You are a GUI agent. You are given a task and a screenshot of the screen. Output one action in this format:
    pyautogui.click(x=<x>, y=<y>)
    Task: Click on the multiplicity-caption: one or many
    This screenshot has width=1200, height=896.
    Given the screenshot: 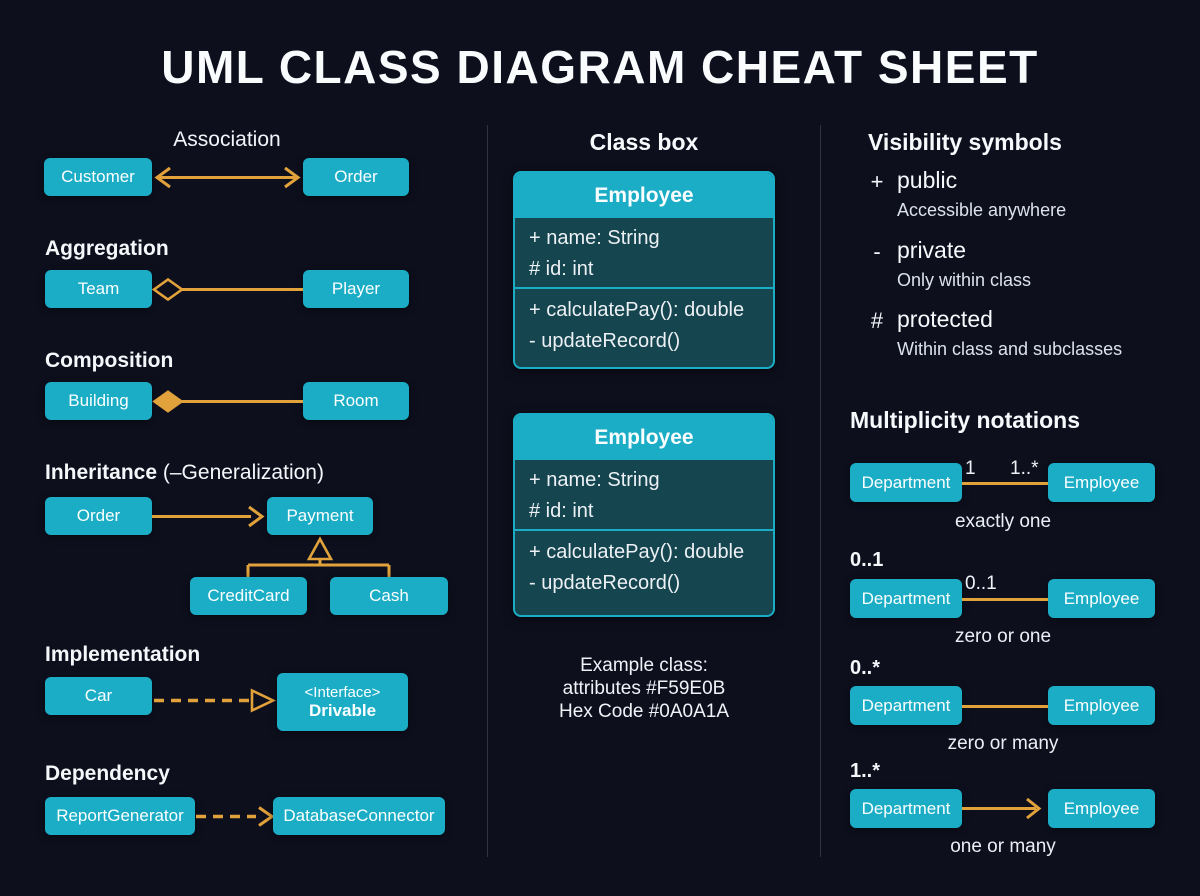 What is the action you would take?
    pyautogui.click(x=1003, y=846)
    